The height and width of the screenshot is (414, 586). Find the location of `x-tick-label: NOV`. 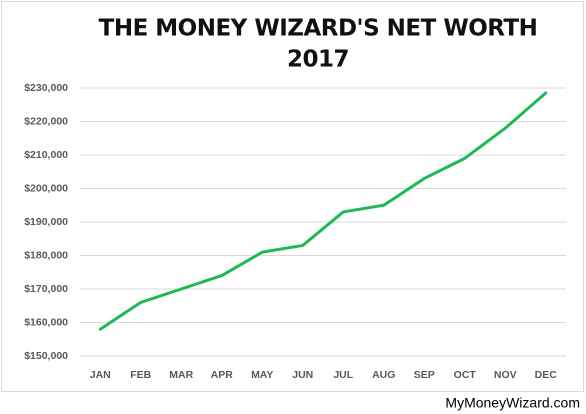

x-tick-label: NOV is located at coordinates (505, 375).